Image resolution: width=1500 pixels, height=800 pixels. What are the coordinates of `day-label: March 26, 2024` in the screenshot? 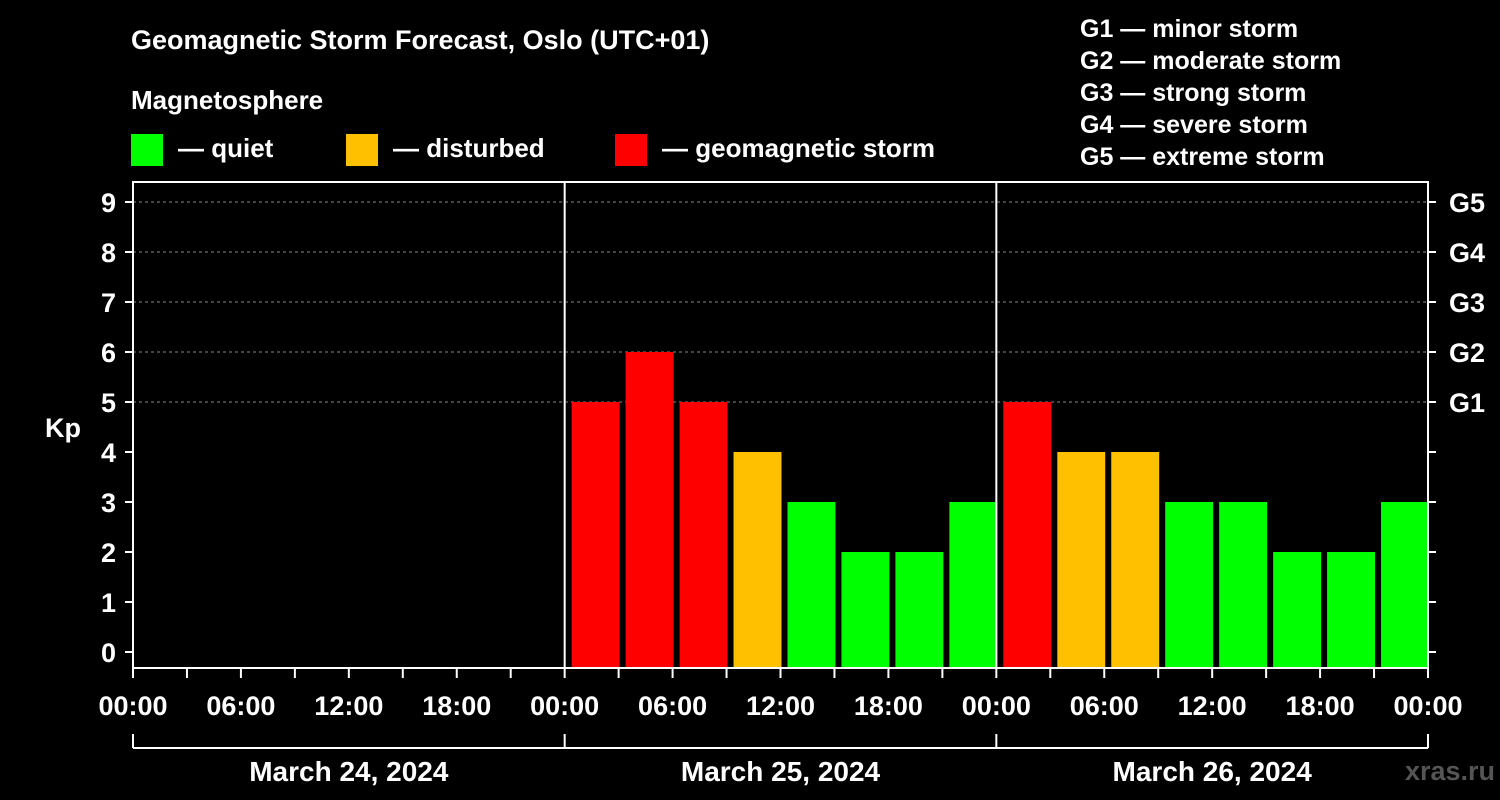 It's located at (1213, 771).